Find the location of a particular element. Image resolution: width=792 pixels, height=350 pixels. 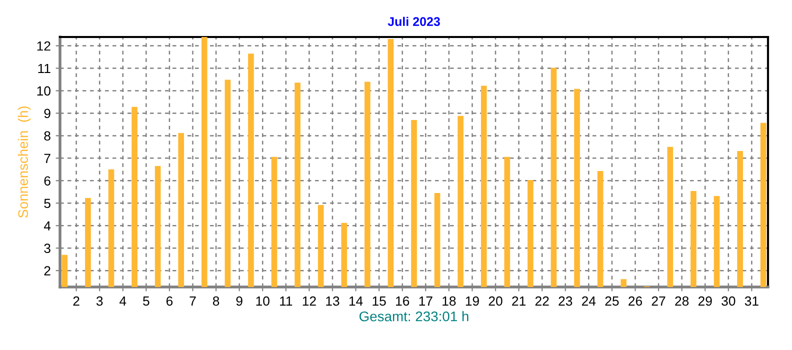

x-axis-title: Gesamt: 233:01 h is located at coordinates (414, 316).